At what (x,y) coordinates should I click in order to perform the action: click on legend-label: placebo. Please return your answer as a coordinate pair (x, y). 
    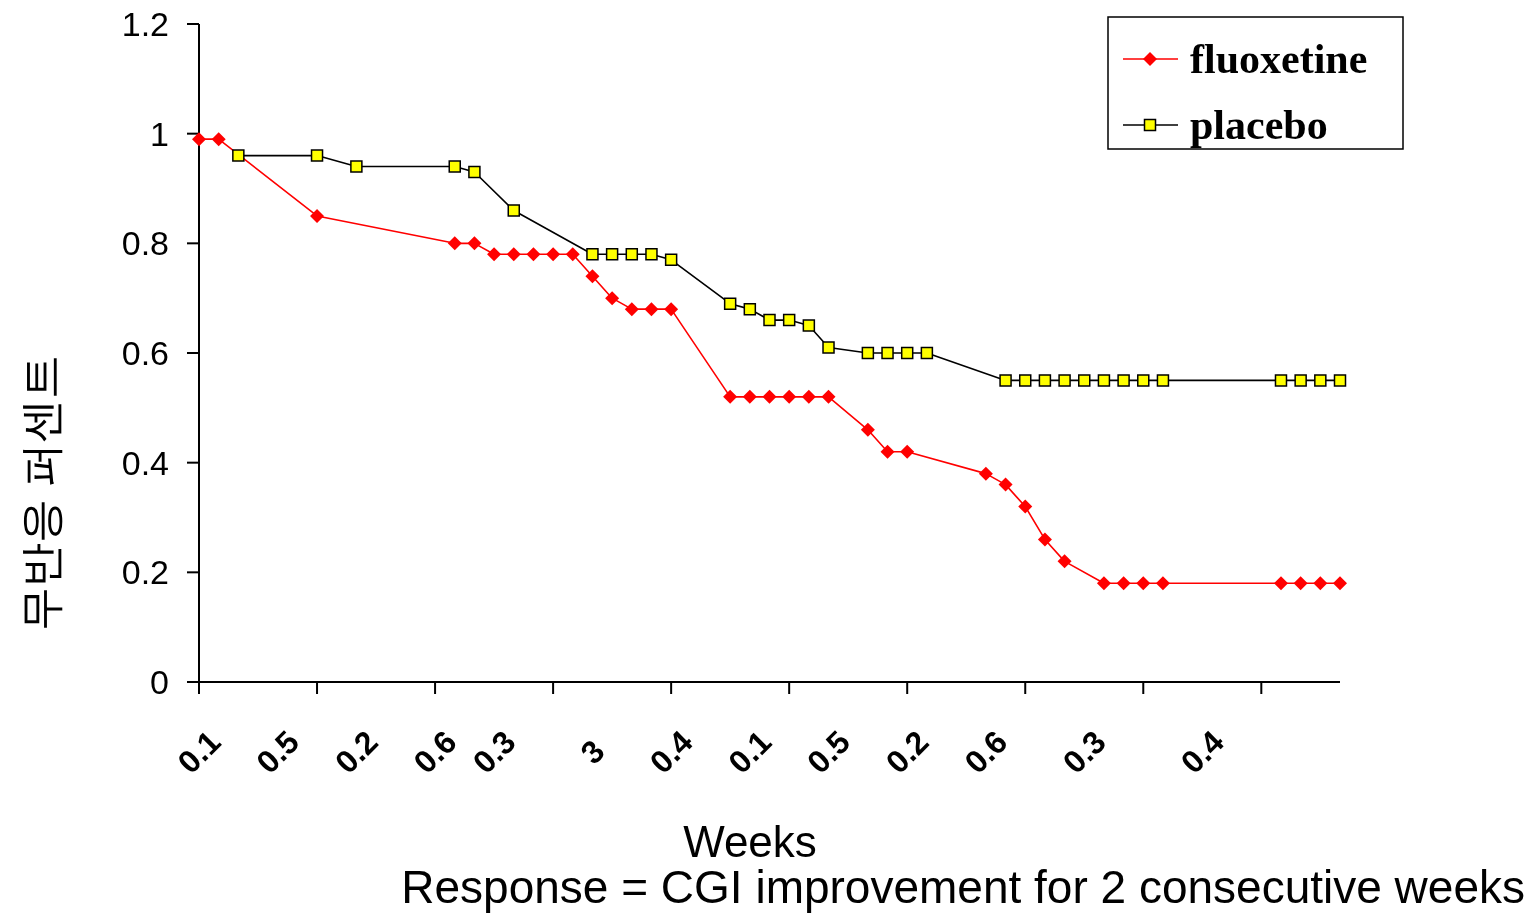
    Looking at the image, I should click on (1259, 125).